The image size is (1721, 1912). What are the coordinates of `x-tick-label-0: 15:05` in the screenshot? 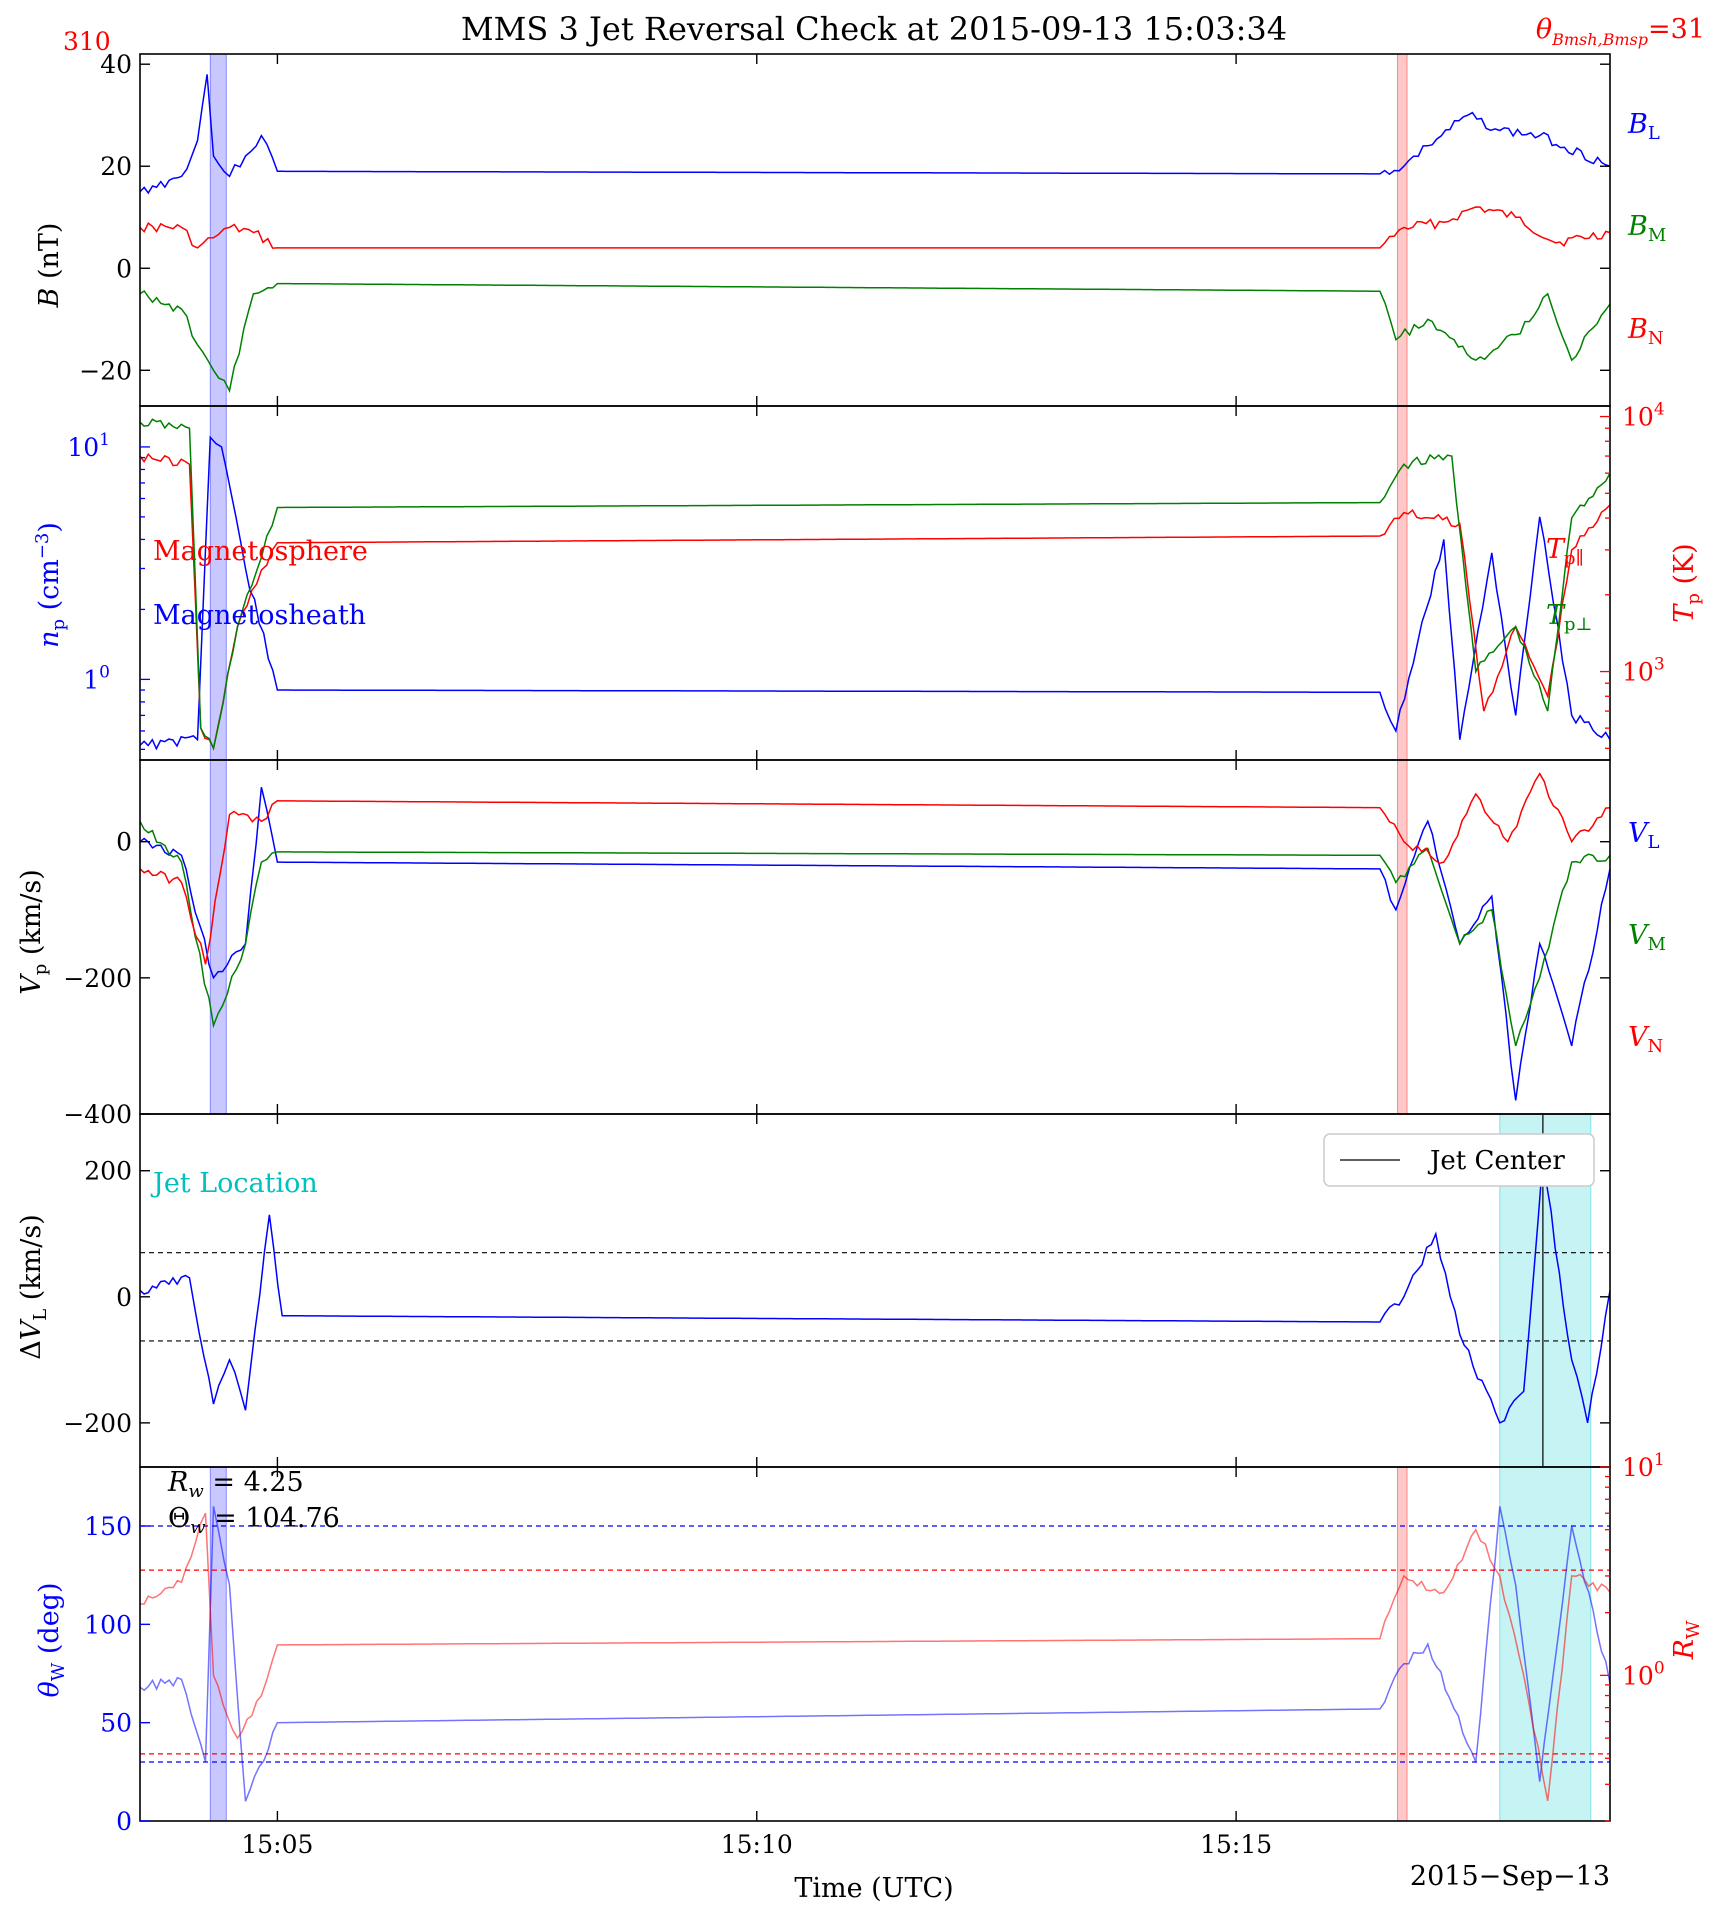 It's located at (277, 1844).